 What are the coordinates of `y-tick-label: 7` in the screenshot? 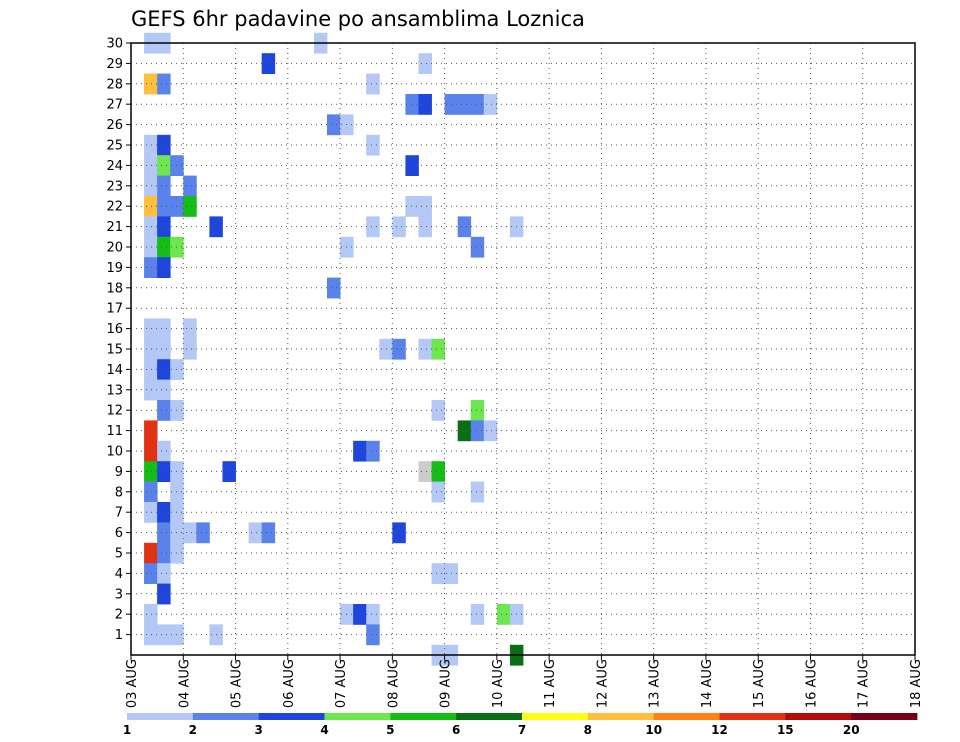 It's located at (119, 513).